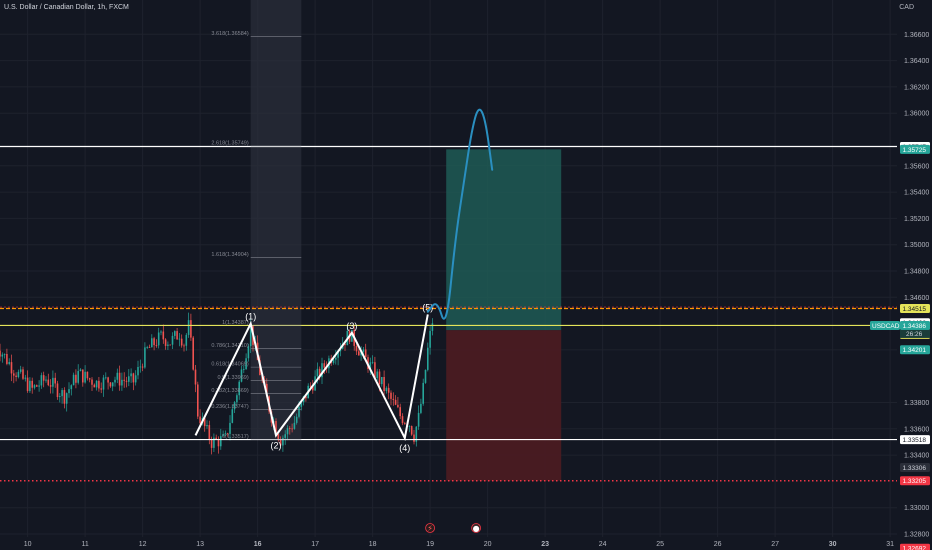 Image resolution: width=932 pixels, height=550 pixels. I want to click on target-zone, so click(504, 240).